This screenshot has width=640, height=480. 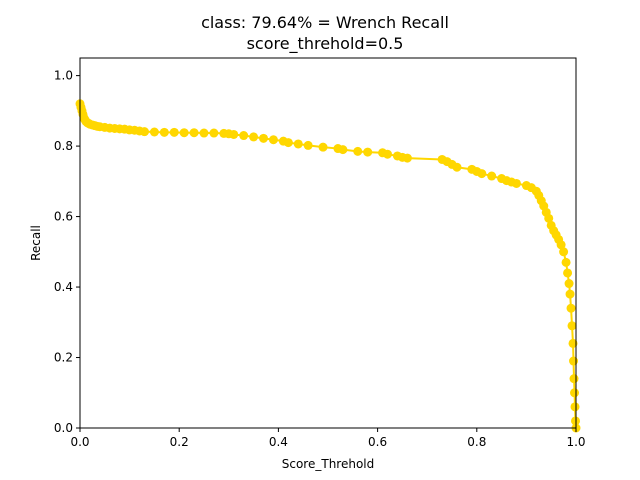 What do you see at coordinates (325, 44) in the screenshot?
I see `chart-title-line2: score_threhold=0.5` at bounding box center [325, 44].